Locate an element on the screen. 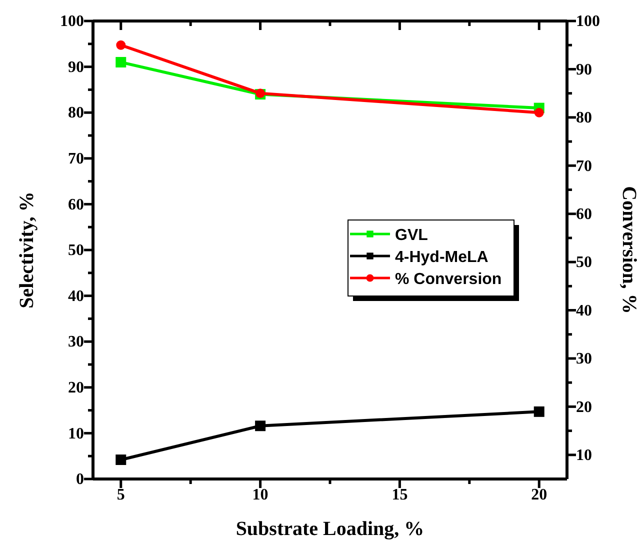 This screenshot has width=637, height=549. y-tick-label: 40 is located at coordinates (76, 296).